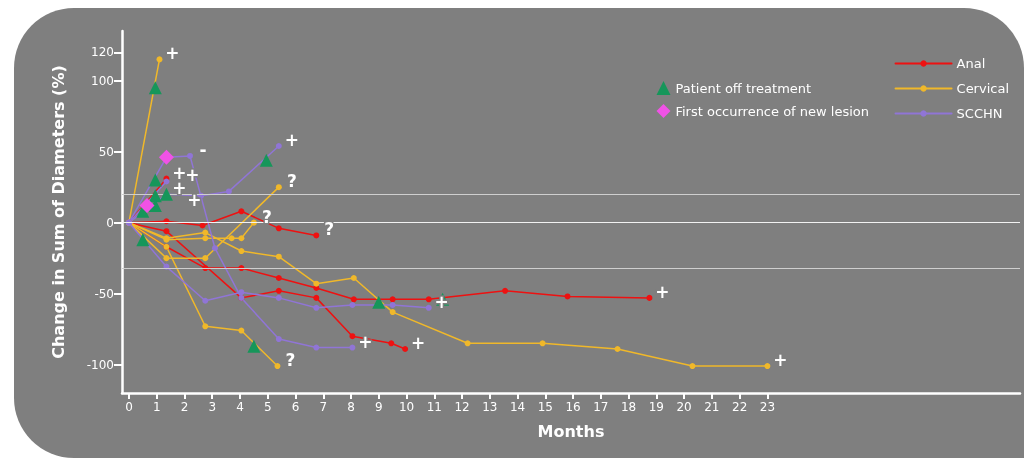 This screenshot has height=458, width=1024. What do you see at coordinates (971, 63) in the screenshot?
I see `legend-label: Anal` at bounding box center [971, 63].